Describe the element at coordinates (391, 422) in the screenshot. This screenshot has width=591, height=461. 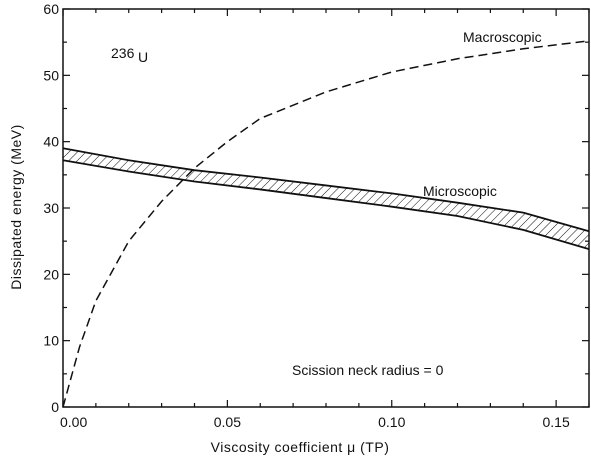
I see `x-tick-label: 0.10` at that location.